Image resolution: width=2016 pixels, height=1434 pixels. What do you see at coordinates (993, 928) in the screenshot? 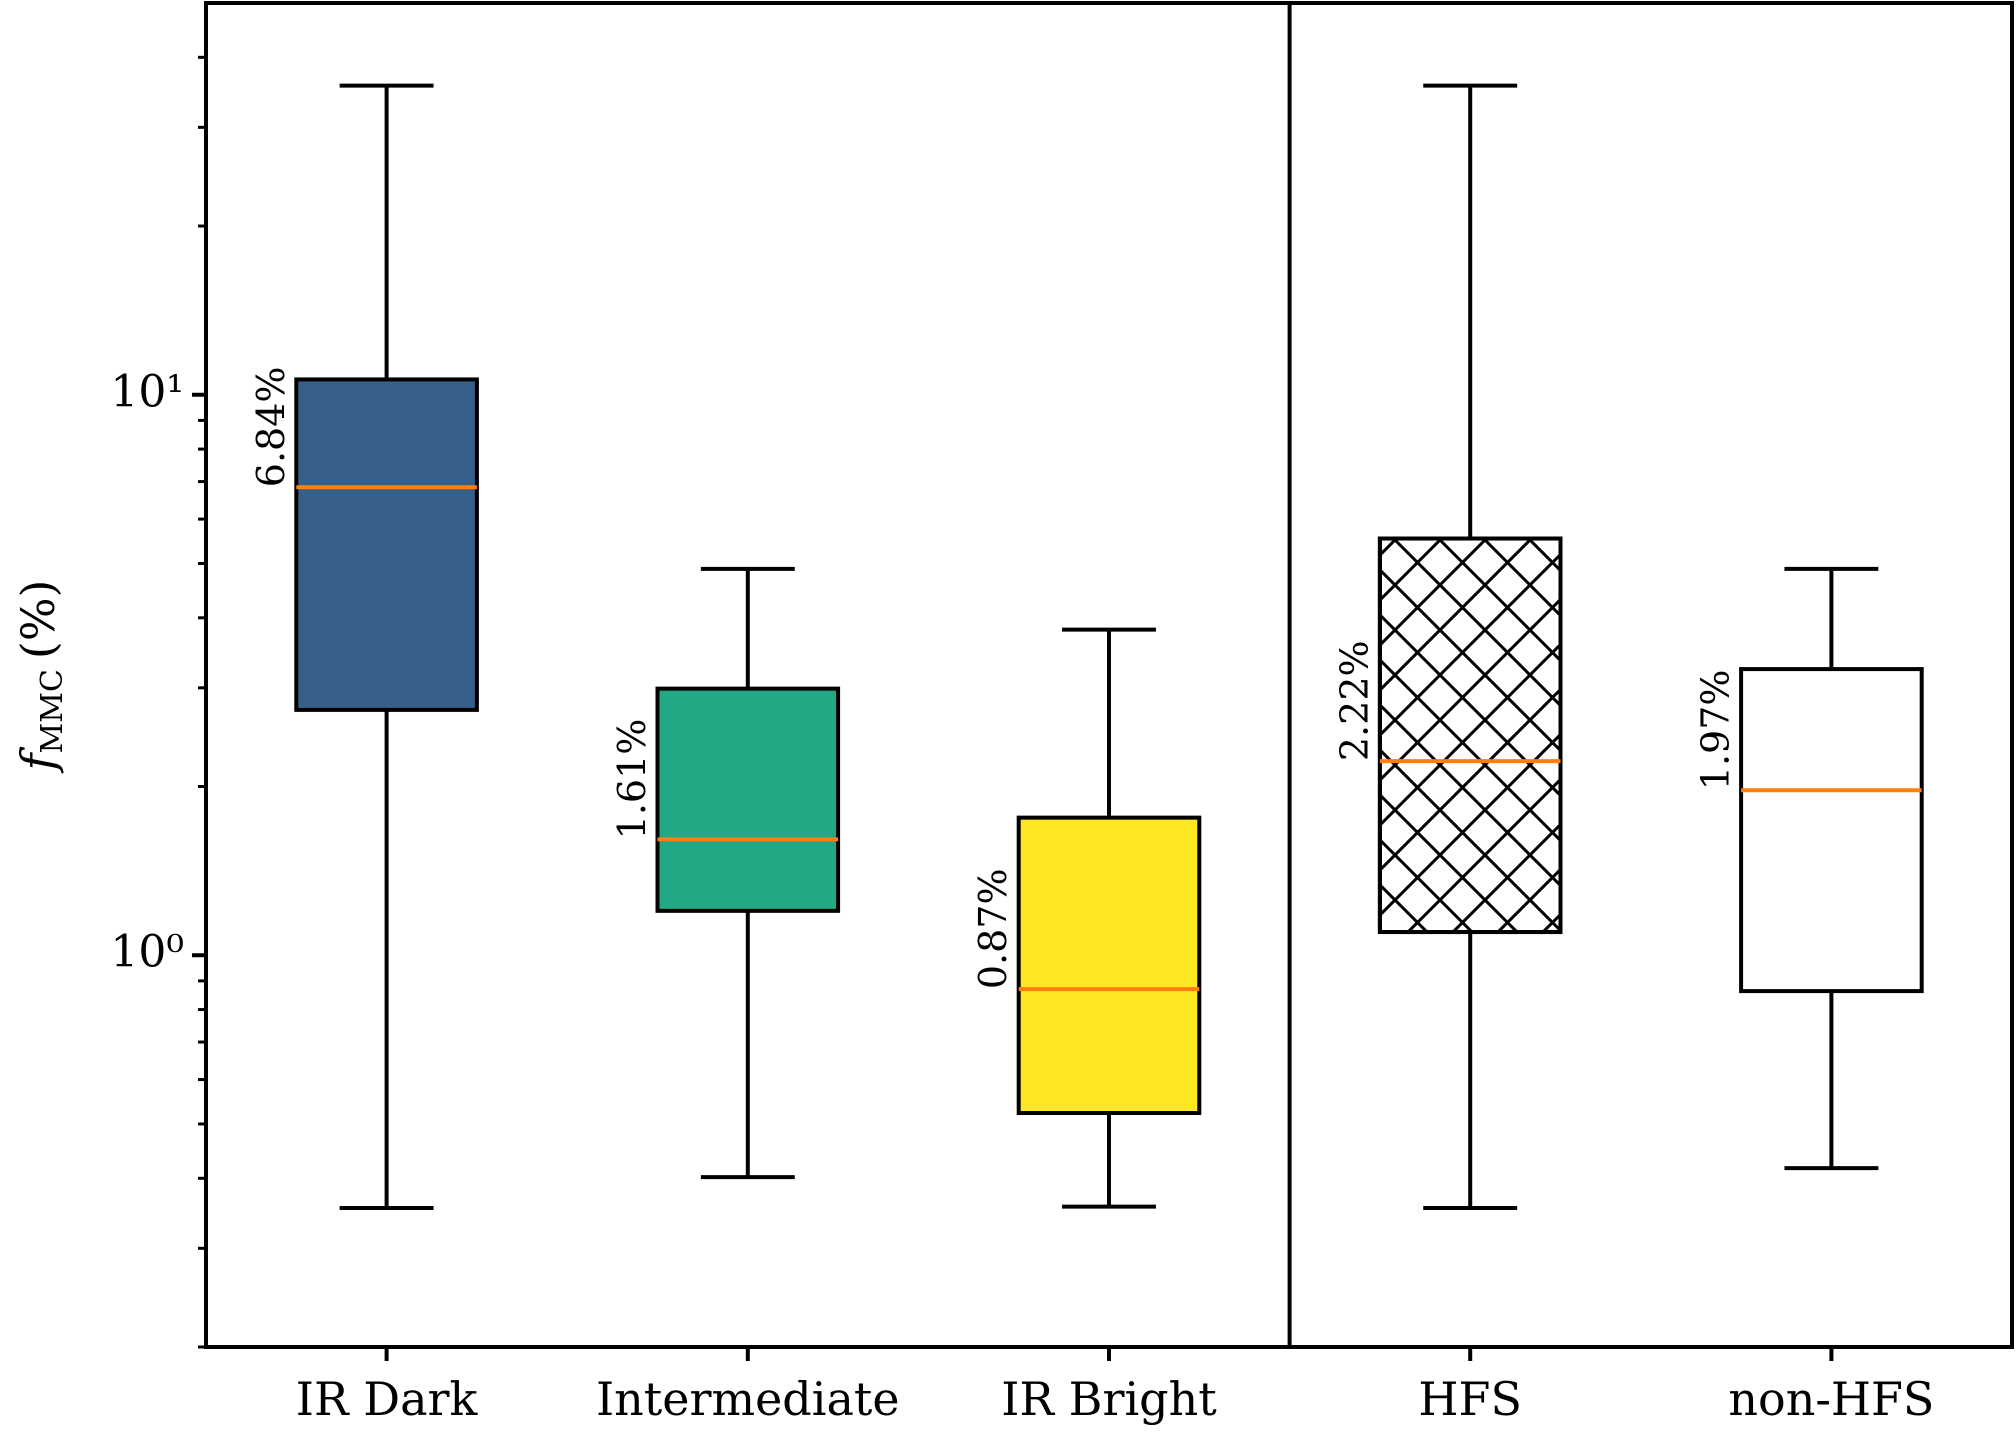
I see `median-label: 0.87%` at bounding box center [993, 928].